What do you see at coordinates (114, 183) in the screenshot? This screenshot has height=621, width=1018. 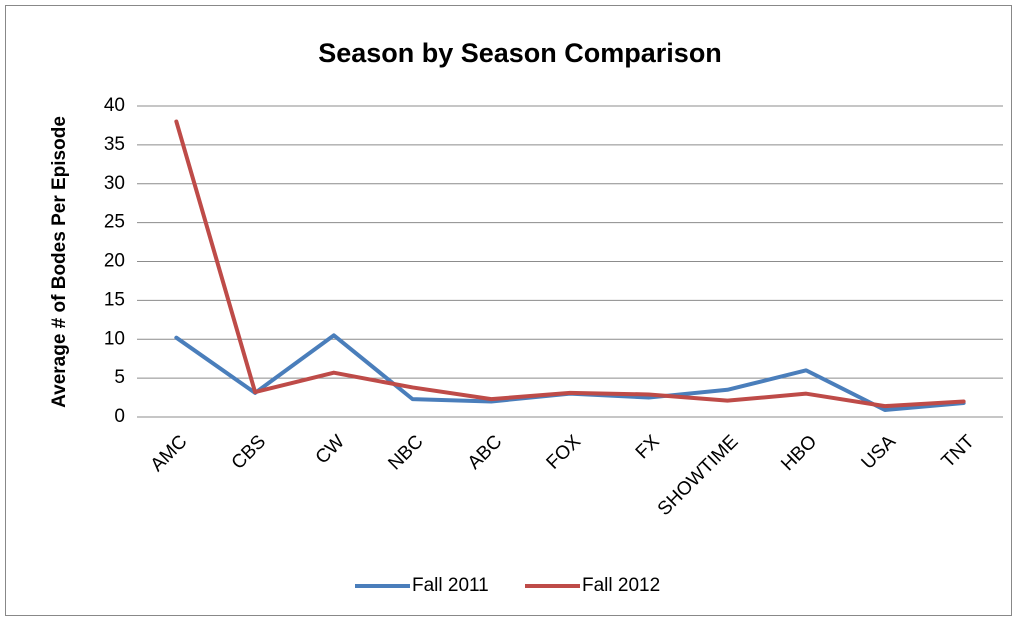 I see `y-tick-label: 30` at bounding box center [114, 183].